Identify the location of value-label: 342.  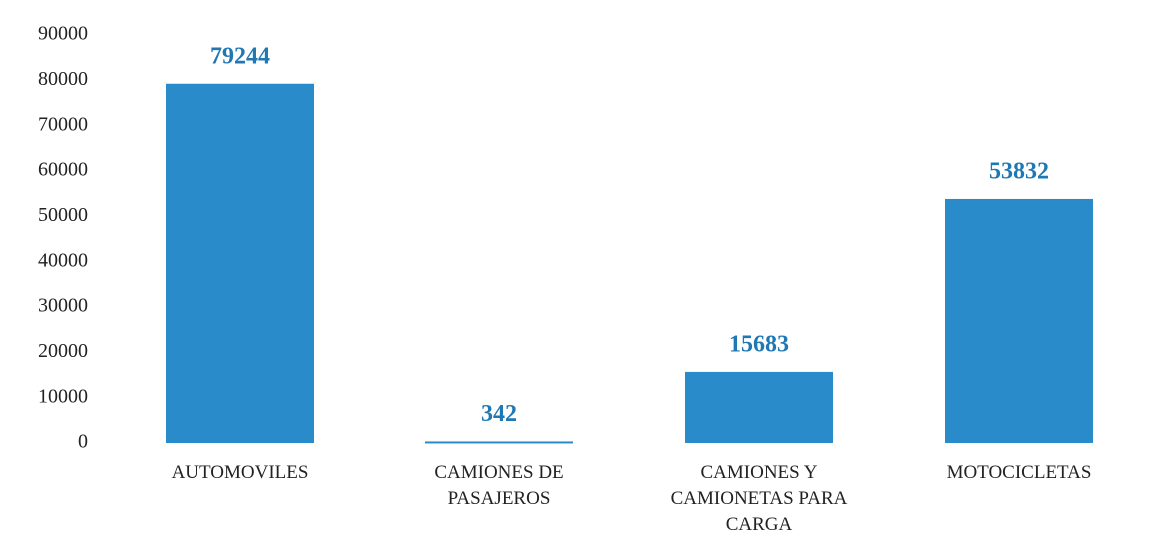
(499, 414).